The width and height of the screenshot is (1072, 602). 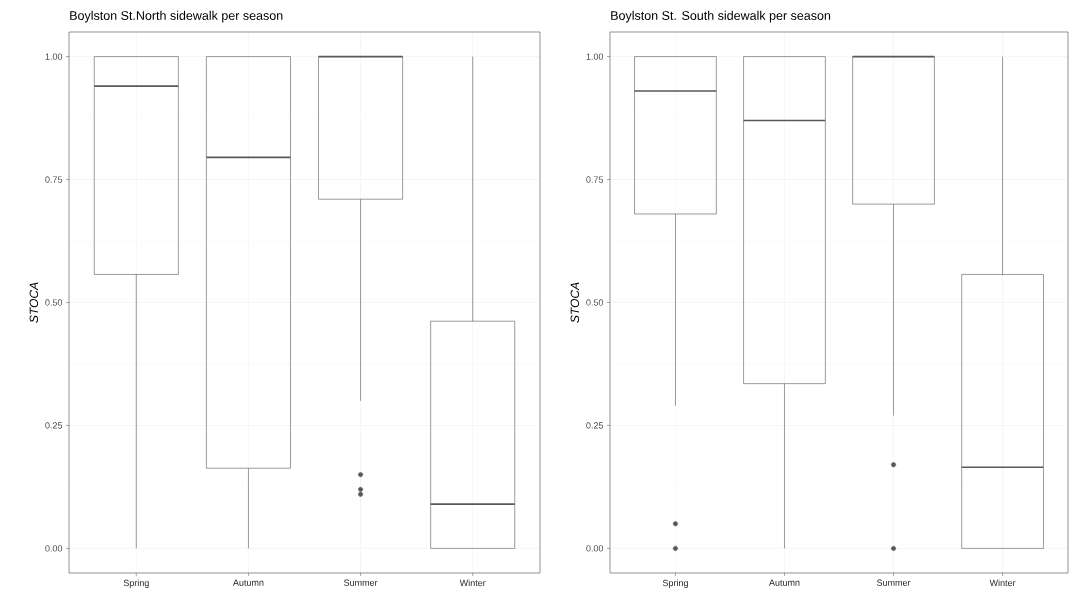 I want to click on chart-title: Boylston St. South sidewalk per season, so click(x=721, y=16).